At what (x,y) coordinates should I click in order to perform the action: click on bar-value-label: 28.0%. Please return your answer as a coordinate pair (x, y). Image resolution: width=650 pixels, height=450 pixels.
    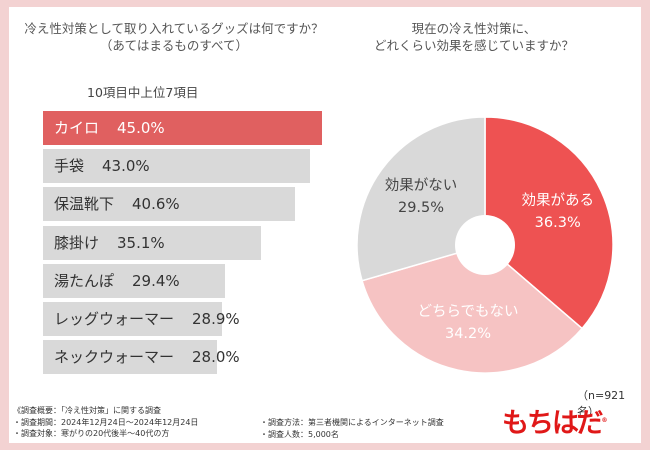
    Looking at the image, I should click on (216, 357).